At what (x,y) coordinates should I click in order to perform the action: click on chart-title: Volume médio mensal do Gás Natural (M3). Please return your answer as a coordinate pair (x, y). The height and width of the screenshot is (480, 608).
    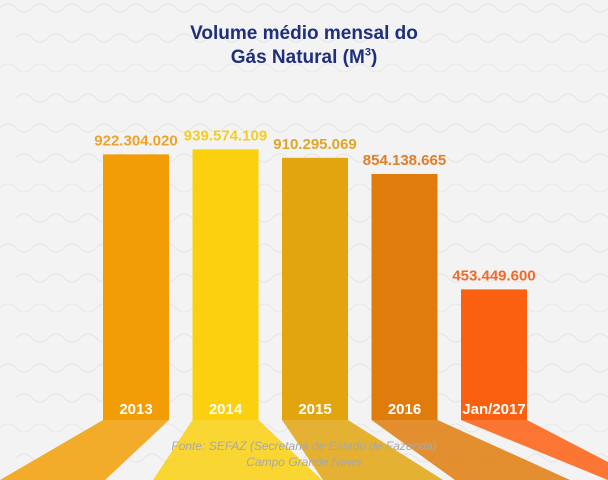
    Looking at the image, I should click on (304, 46).